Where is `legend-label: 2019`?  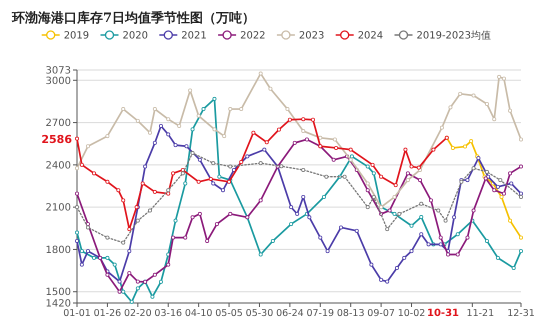
legend-label: 2019 is located at coordinates (77, 36).